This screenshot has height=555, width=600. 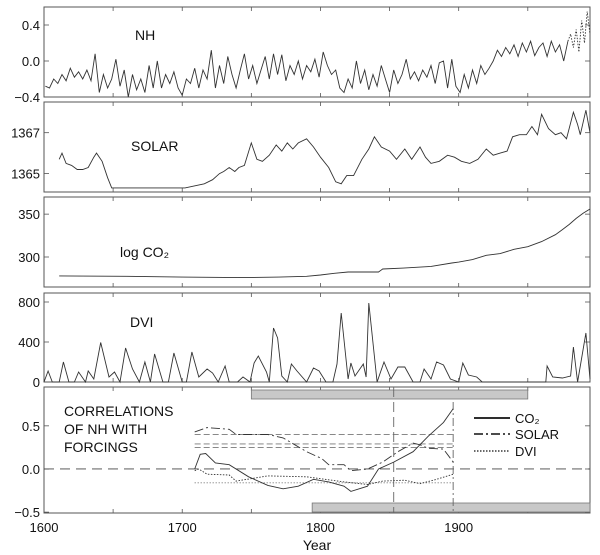 I want to click on panel-frame, so click(x=317, y=337).